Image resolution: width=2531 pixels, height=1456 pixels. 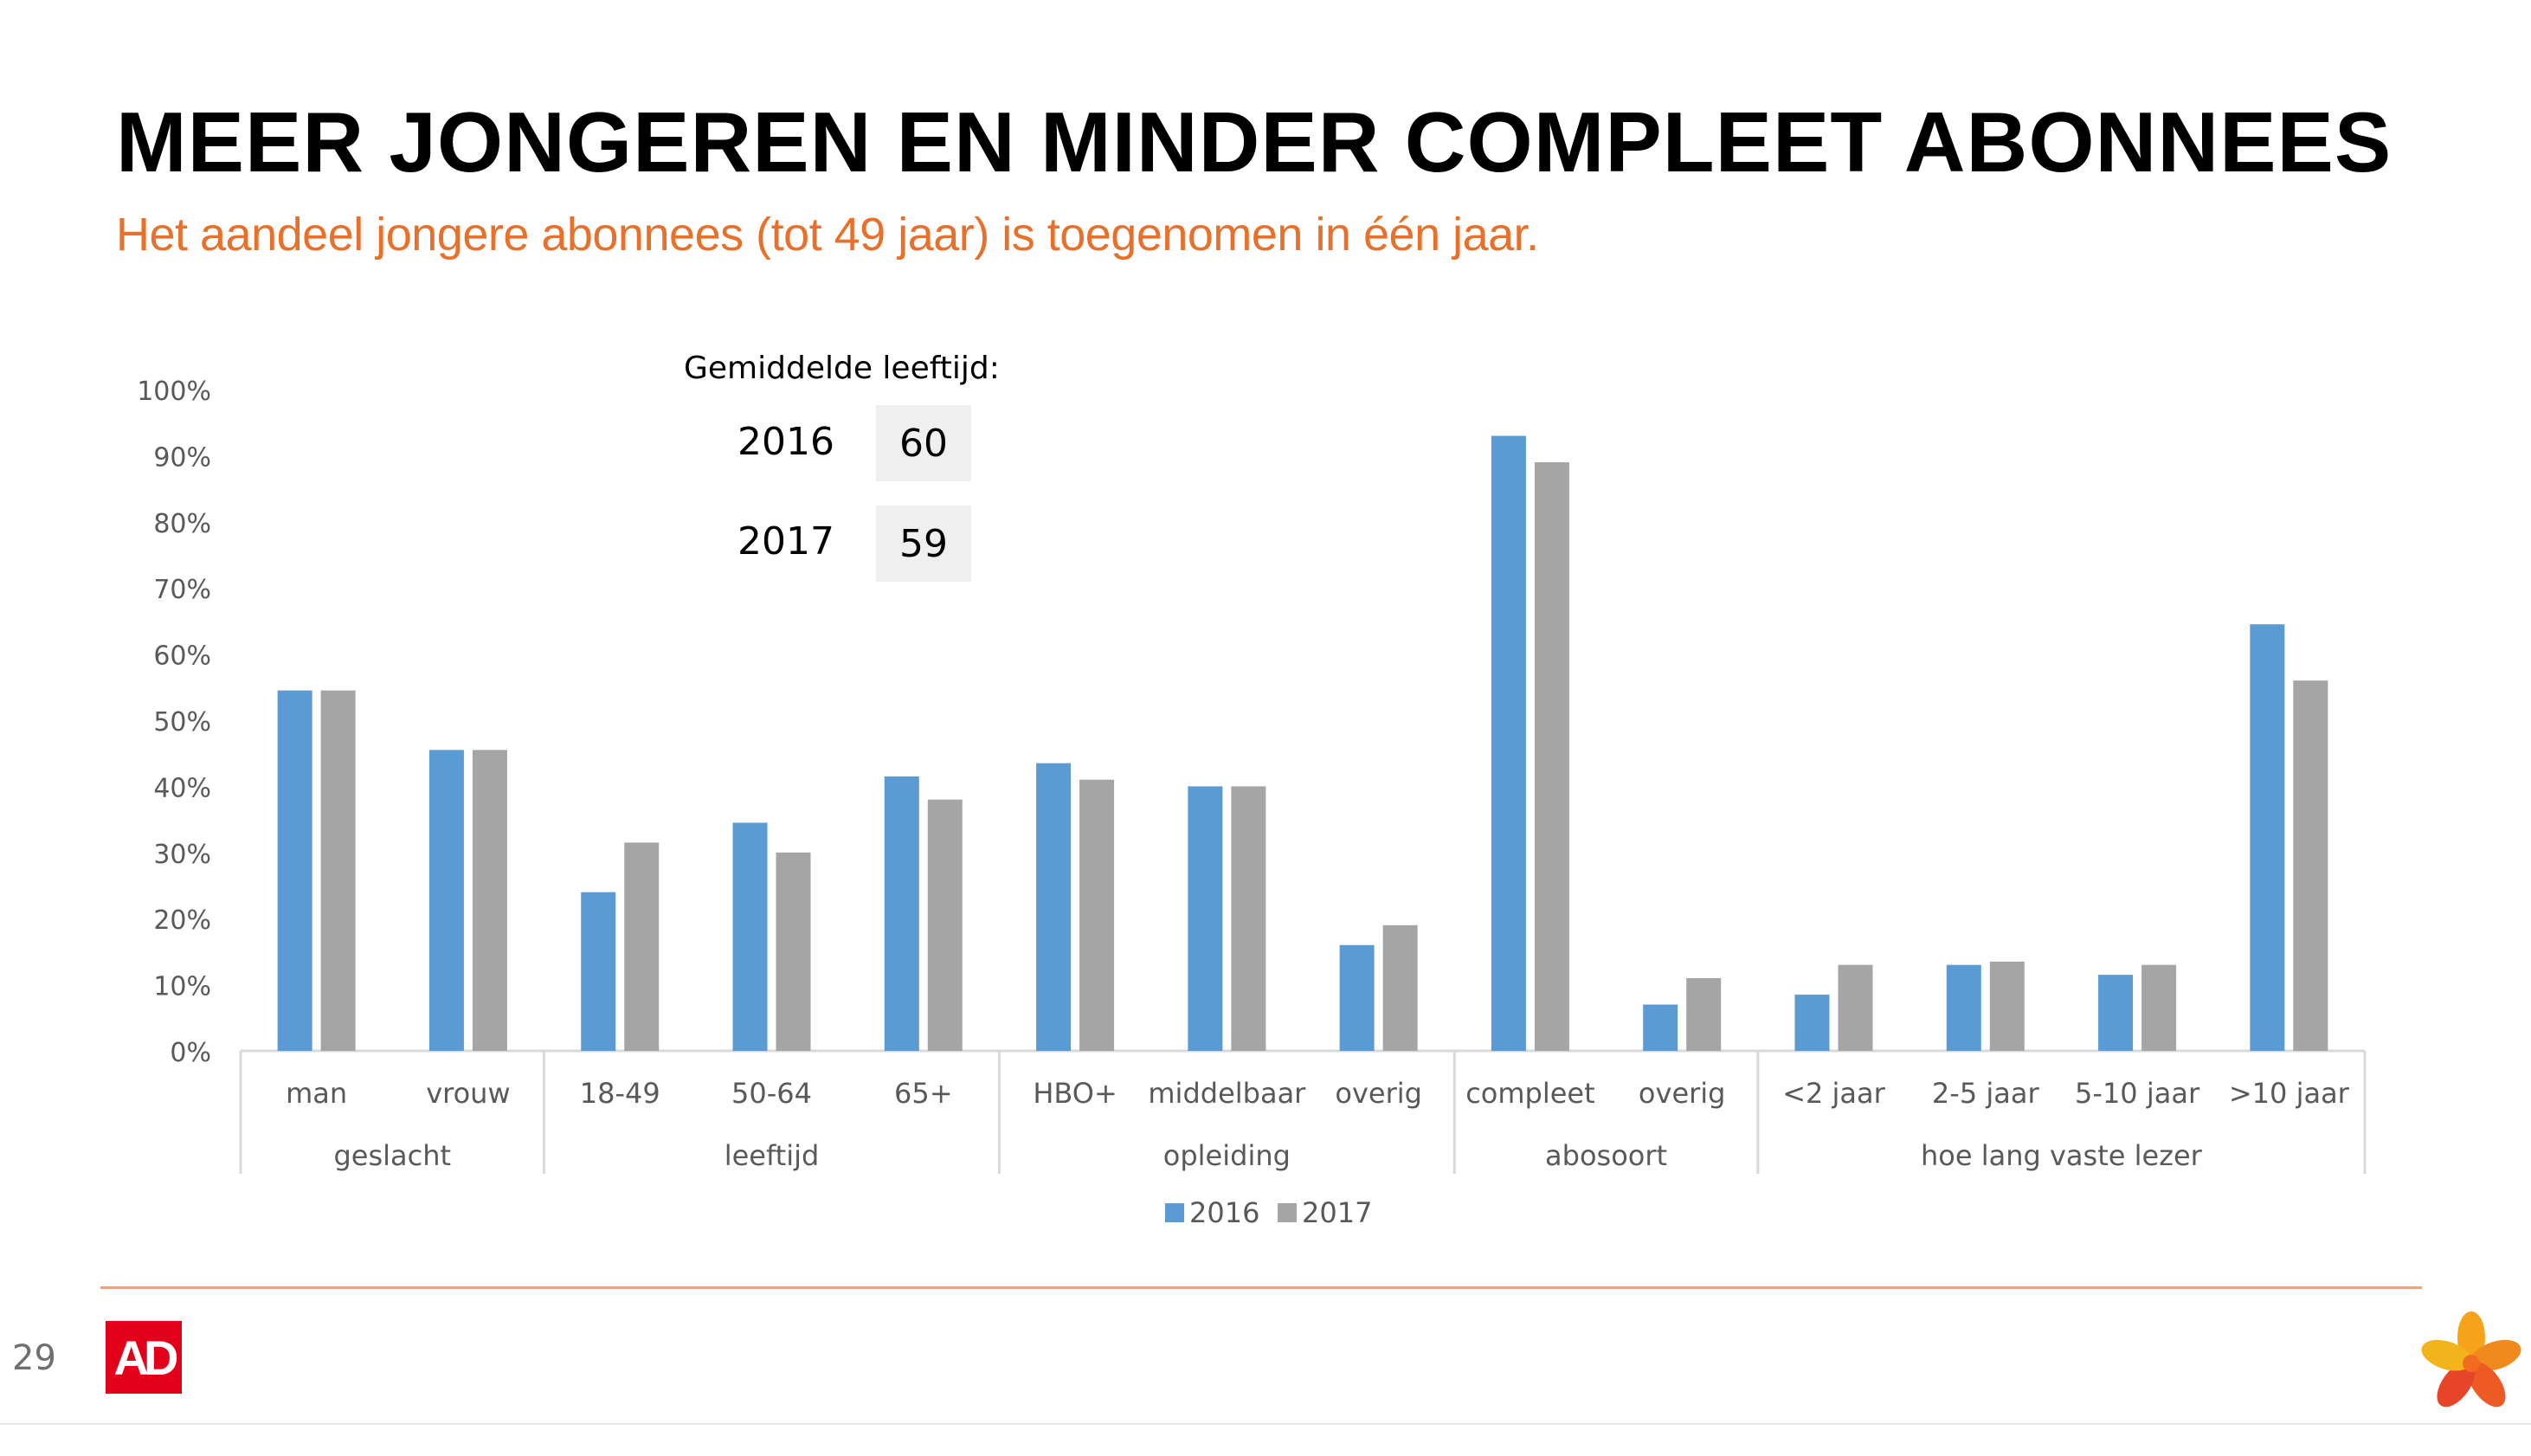 What do you see at coordinates (785, 541) in the screenshot?
I see `average-age-year-2017: 2017` at bounding box center [785, 541].